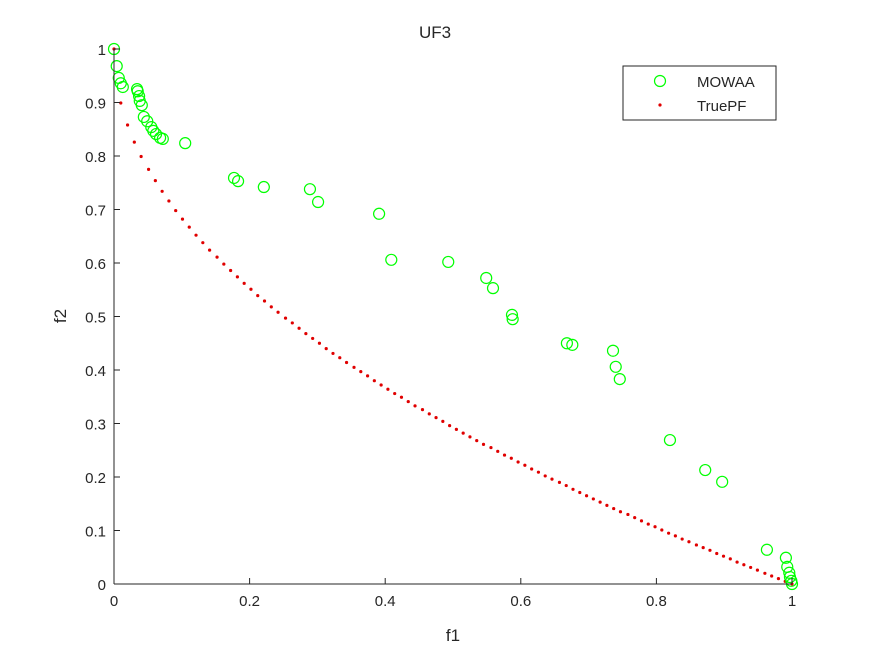  Describe the element at coordinates (95, 532) in the screenshot. I see `y-tick-label: 0.1` at that location.